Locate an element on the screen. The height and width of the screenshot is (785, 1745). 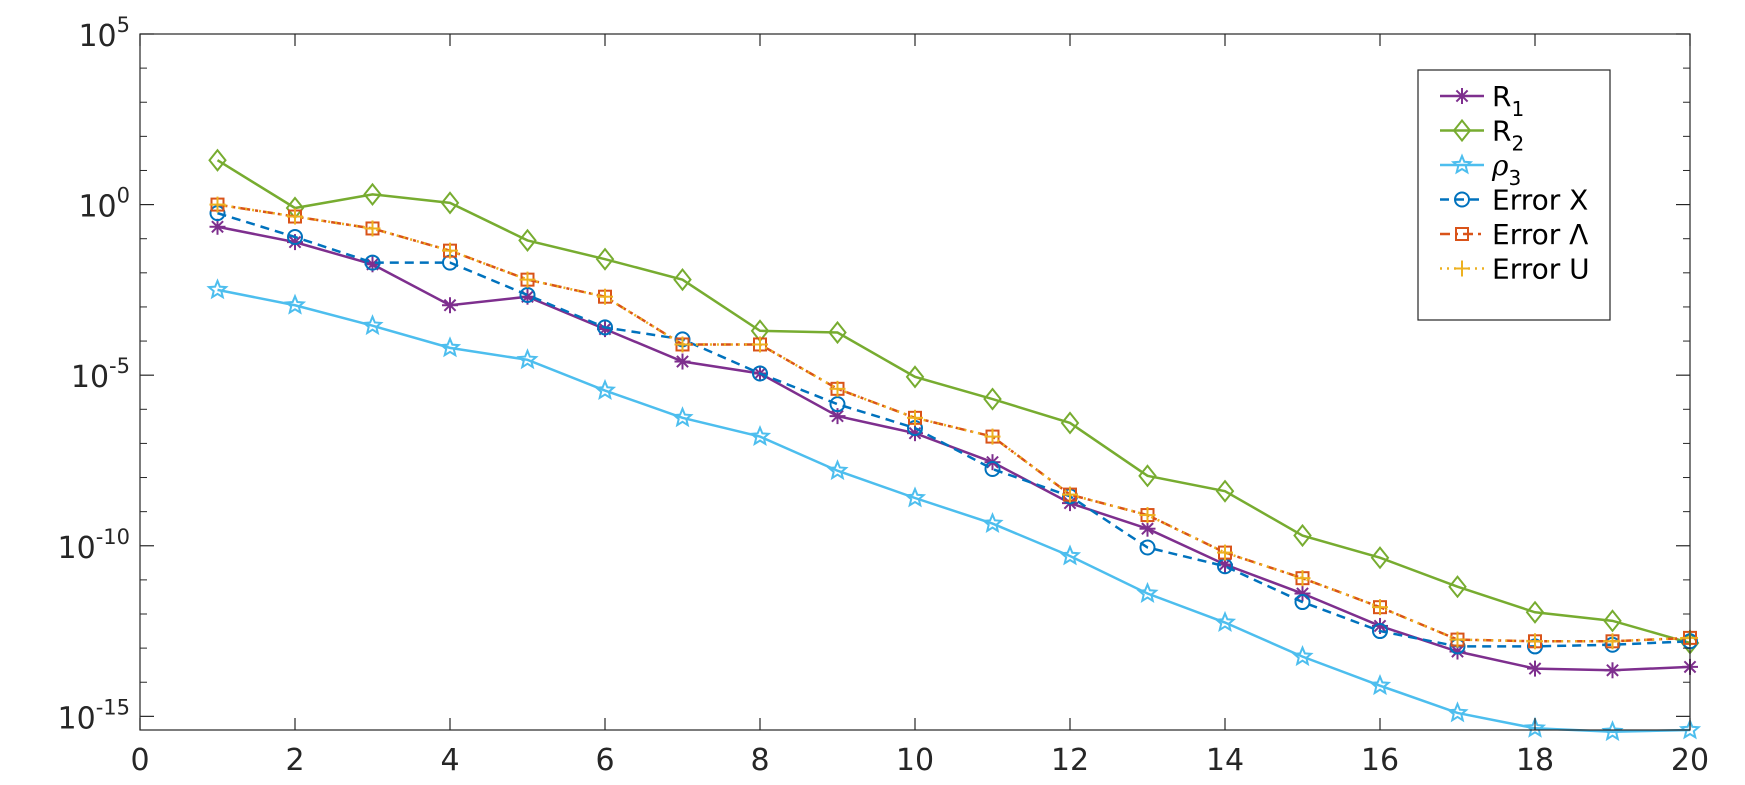
legend-item-error-u: Error U is located at coordinates (1515, 269).